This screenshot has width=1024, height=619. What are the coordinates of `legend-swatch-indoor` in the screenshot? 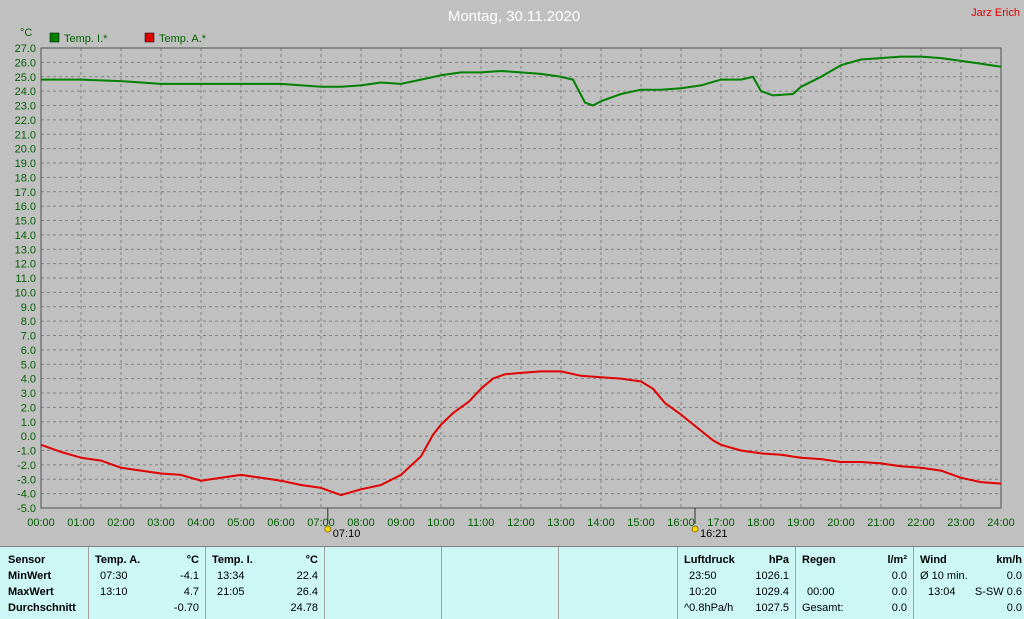 It's located at (54, 37).